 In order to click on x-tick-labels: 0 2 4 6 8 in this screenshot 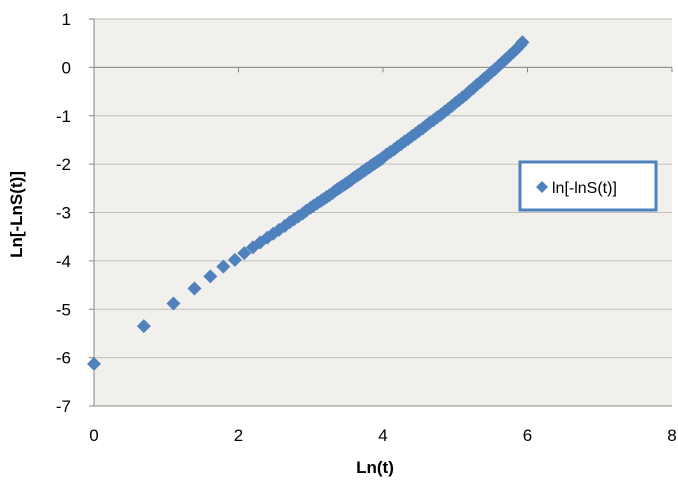, I will do `click(382, 435)`.